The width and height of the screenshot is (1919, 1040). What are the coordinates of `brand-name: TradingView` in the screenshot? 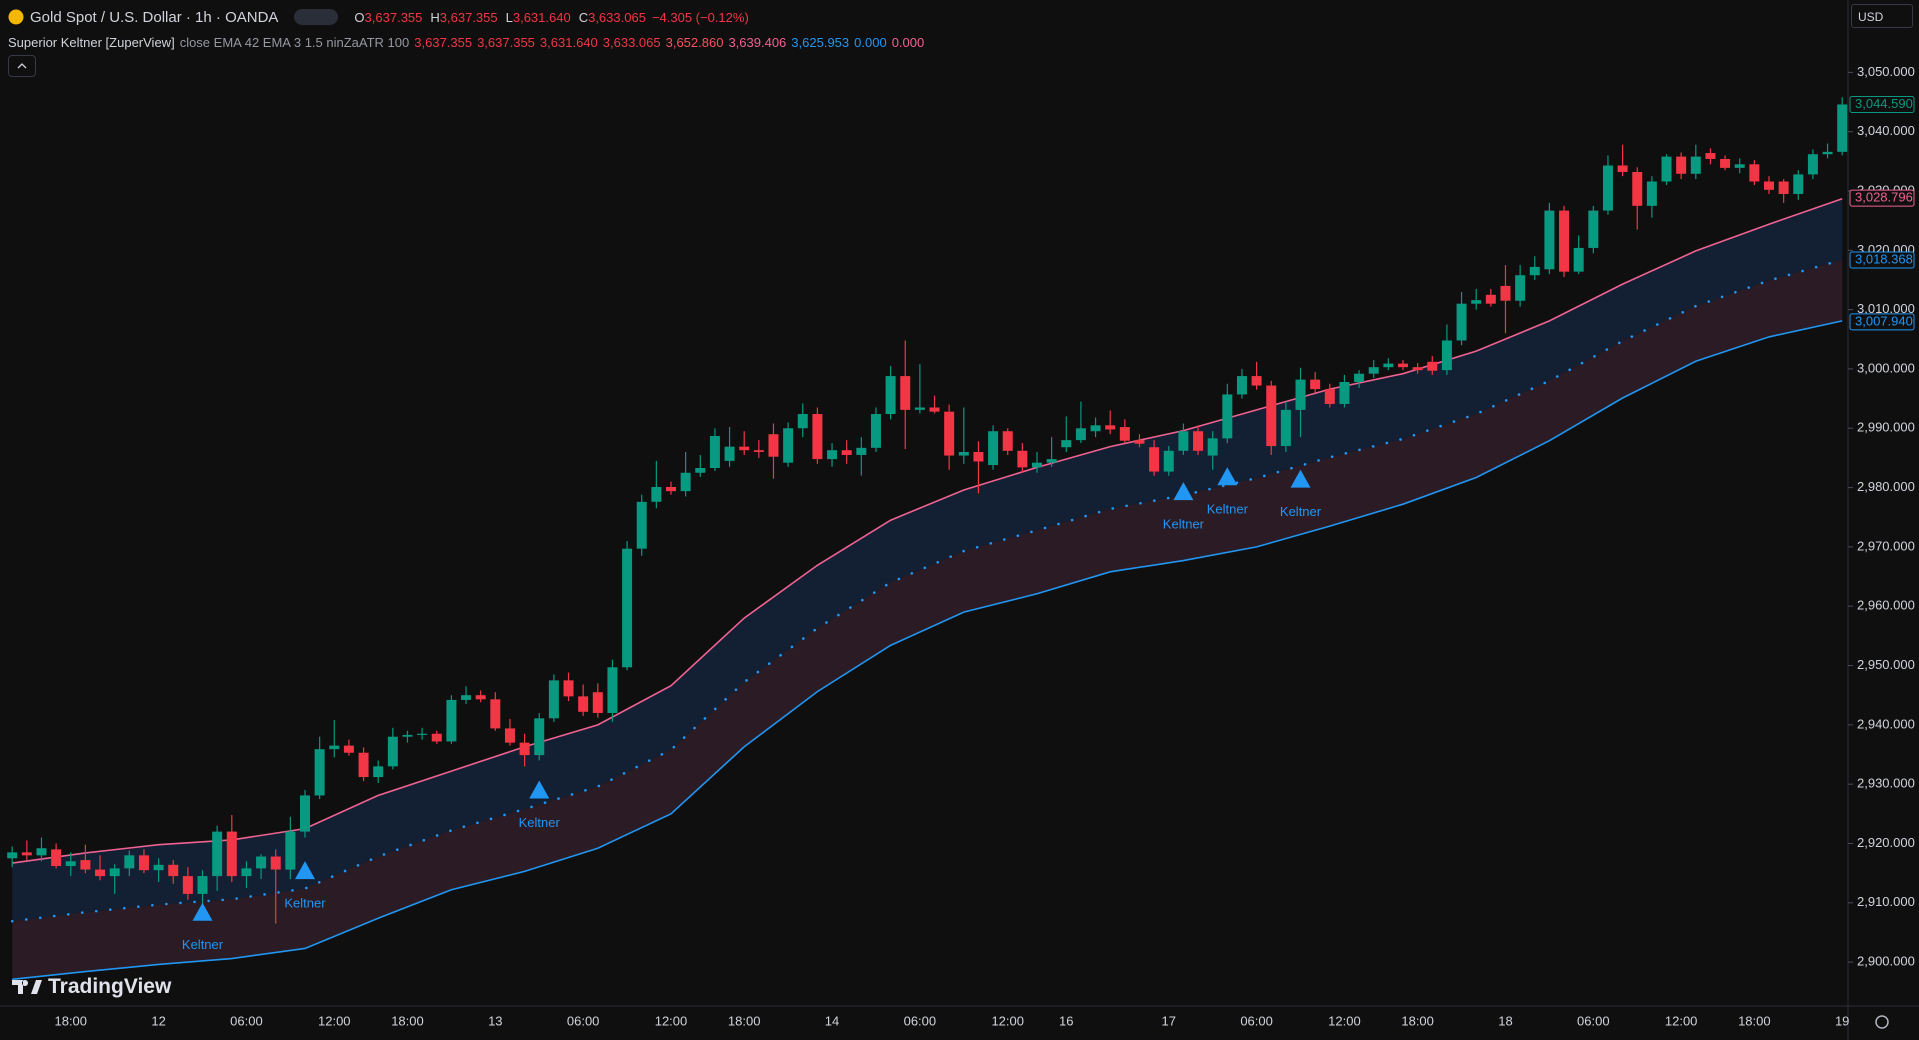 It's located at (110, 986).